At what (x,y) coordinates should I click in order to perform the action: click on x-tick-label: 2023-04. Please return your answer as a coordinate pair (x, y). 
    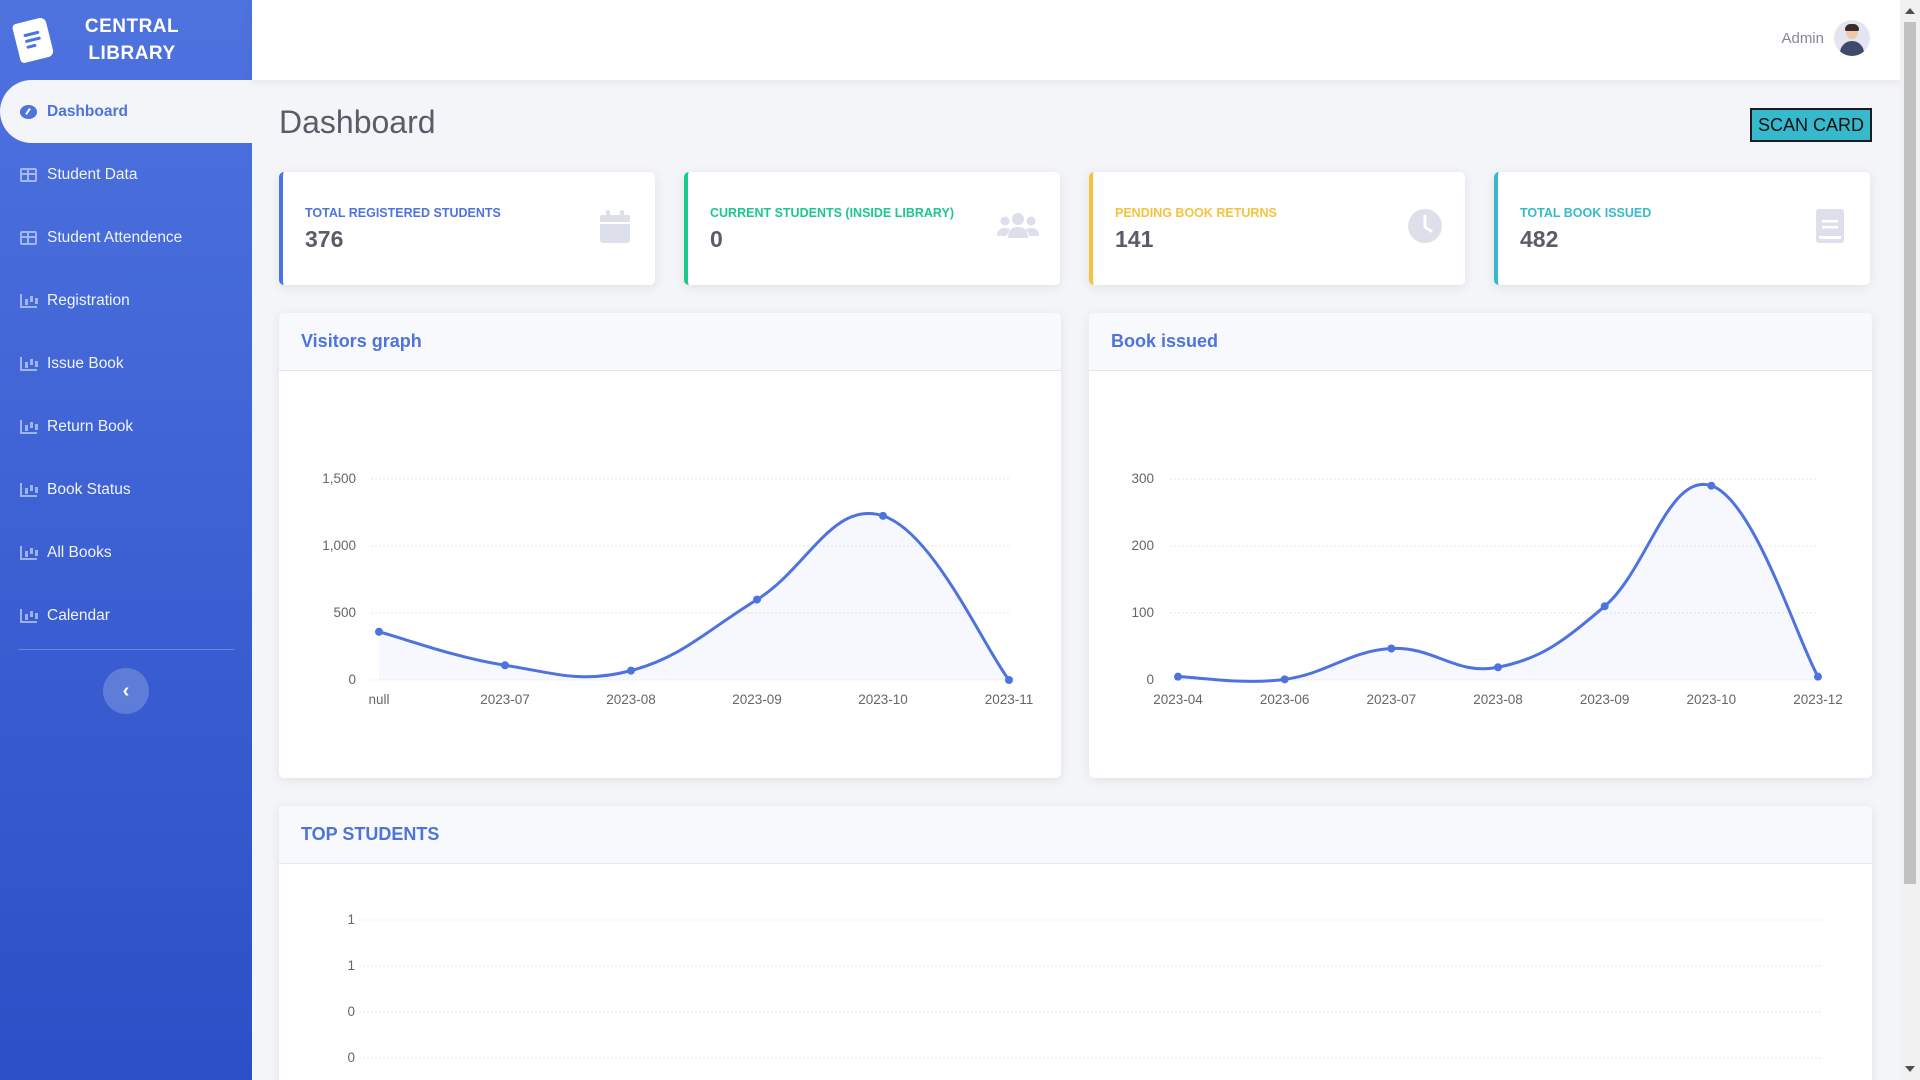
    Looking at the image, I should click on (1178, 699).